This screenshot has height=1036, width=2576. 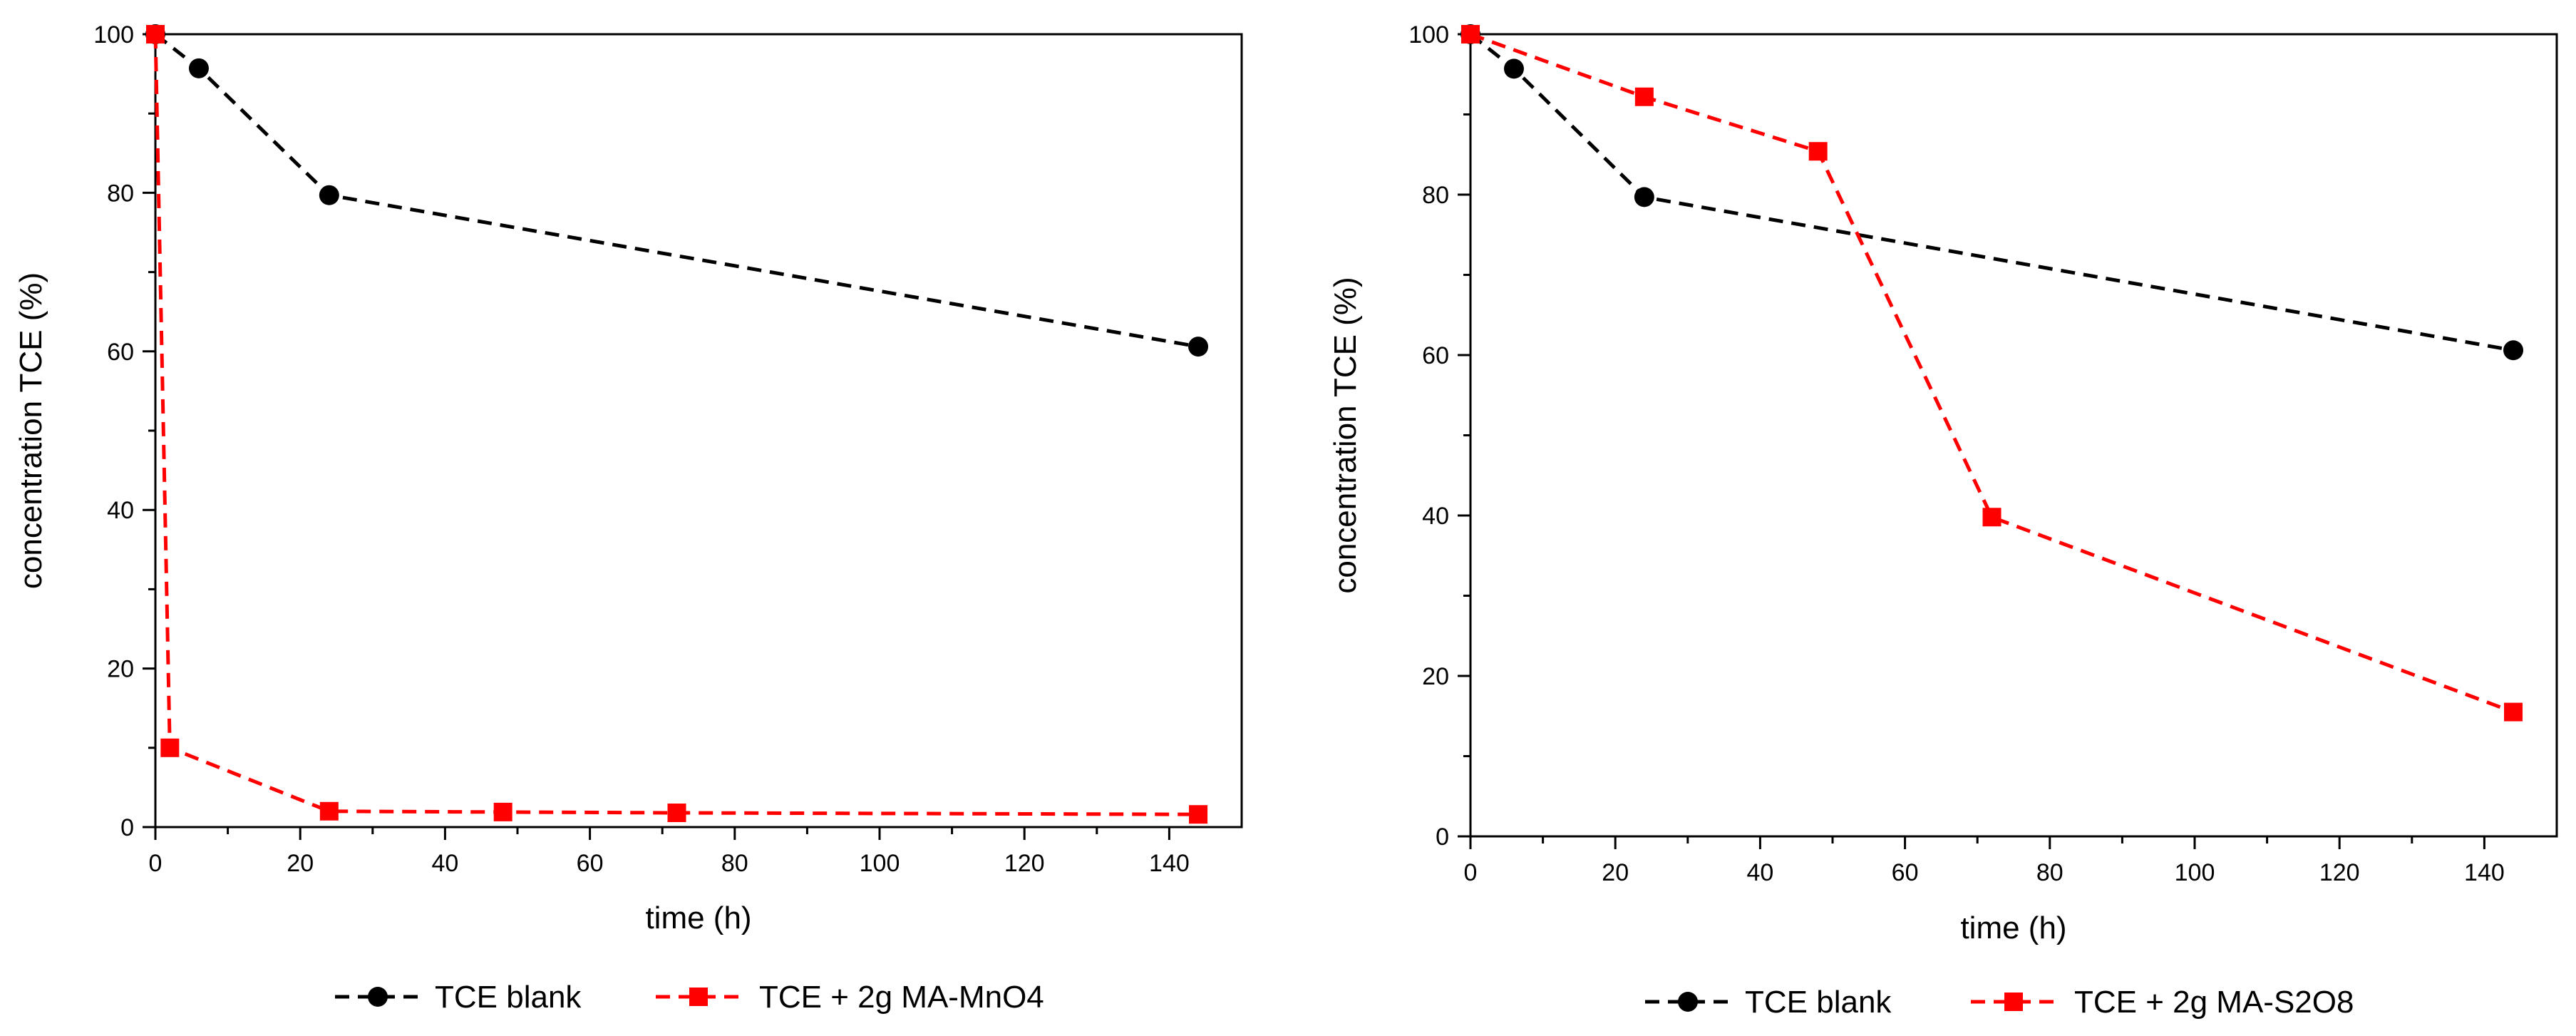 I want to click on legend: TCE blank TCE + 2g MA-S2O8, so click(x=1999, y=1002).